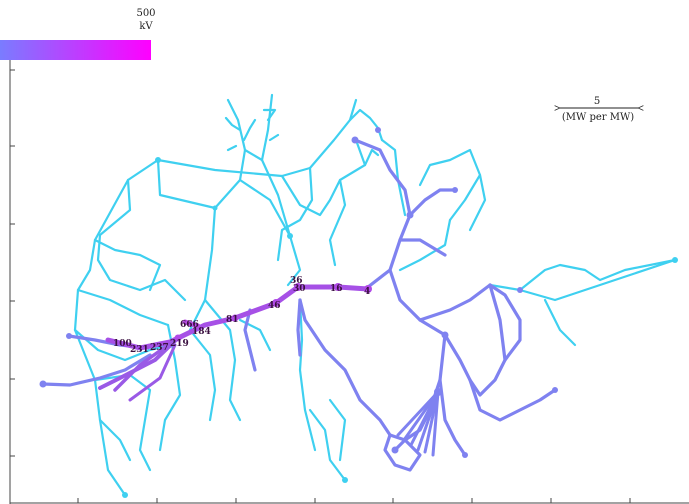  Describe the element at coordinates (274, 306) in the screenshot. I see `bus-label: 46` at that location.